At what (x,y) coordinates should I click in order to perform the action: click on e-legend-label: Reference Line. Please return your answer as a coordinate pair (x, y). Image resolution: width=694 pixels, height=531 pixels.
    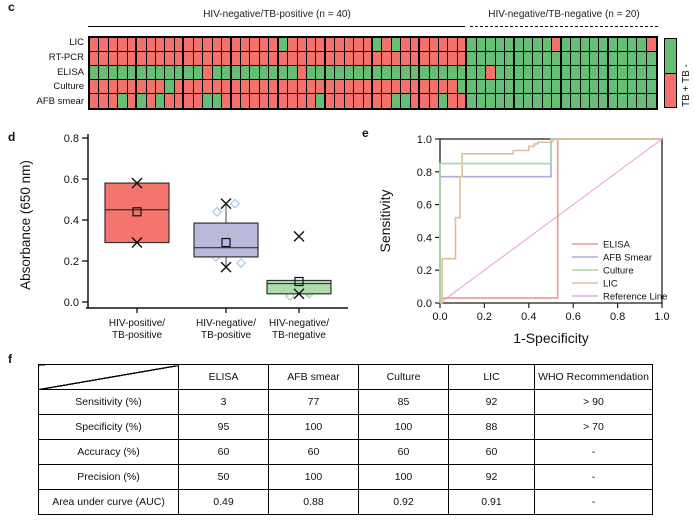
    Looking at the image, I should click on (635, 297).